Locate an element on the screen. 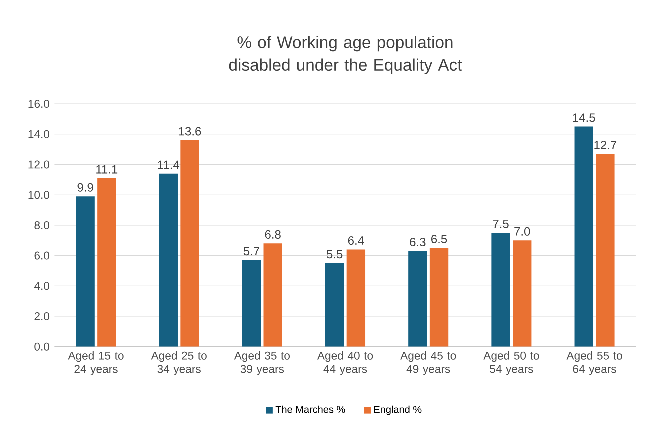 The image size is (651, 432). data-label: 7.5 is located at coordinates (501, 224).